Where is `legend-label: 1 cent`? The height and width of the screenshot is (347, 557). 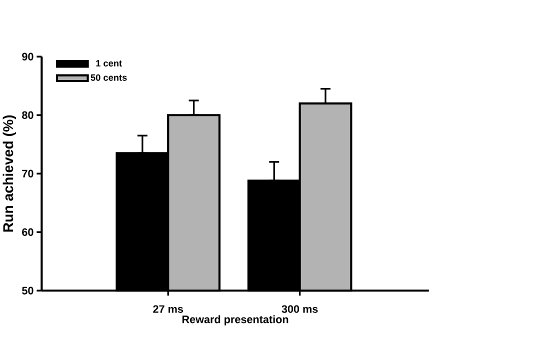
legend-label: 1 cent is located at coordinates (109, 63).